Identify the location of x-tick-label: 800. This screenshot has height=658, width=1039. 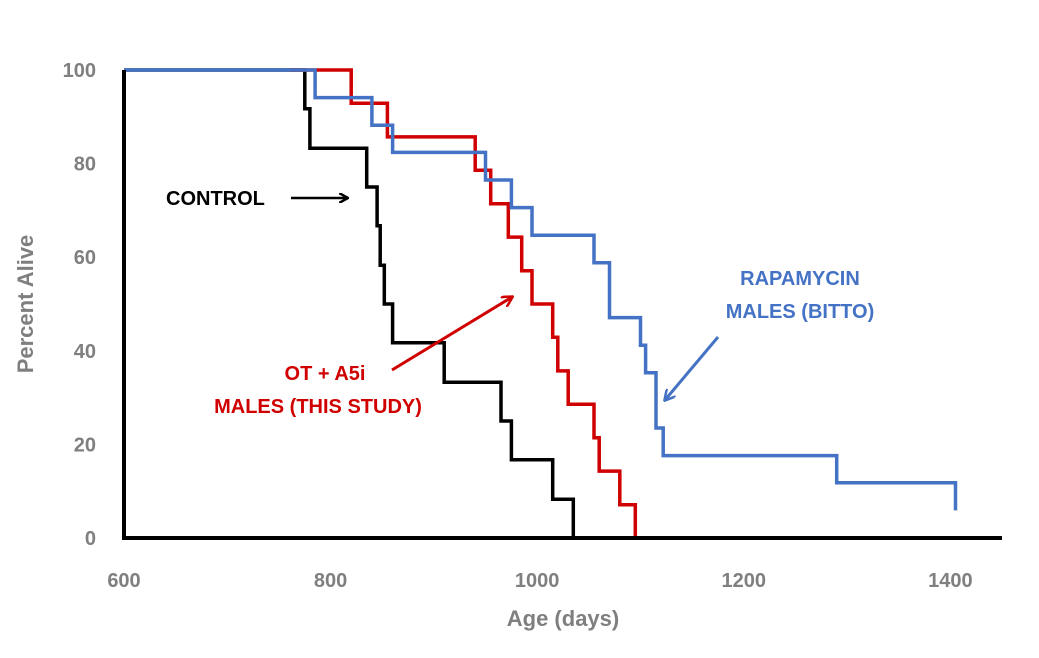
(330, 581).